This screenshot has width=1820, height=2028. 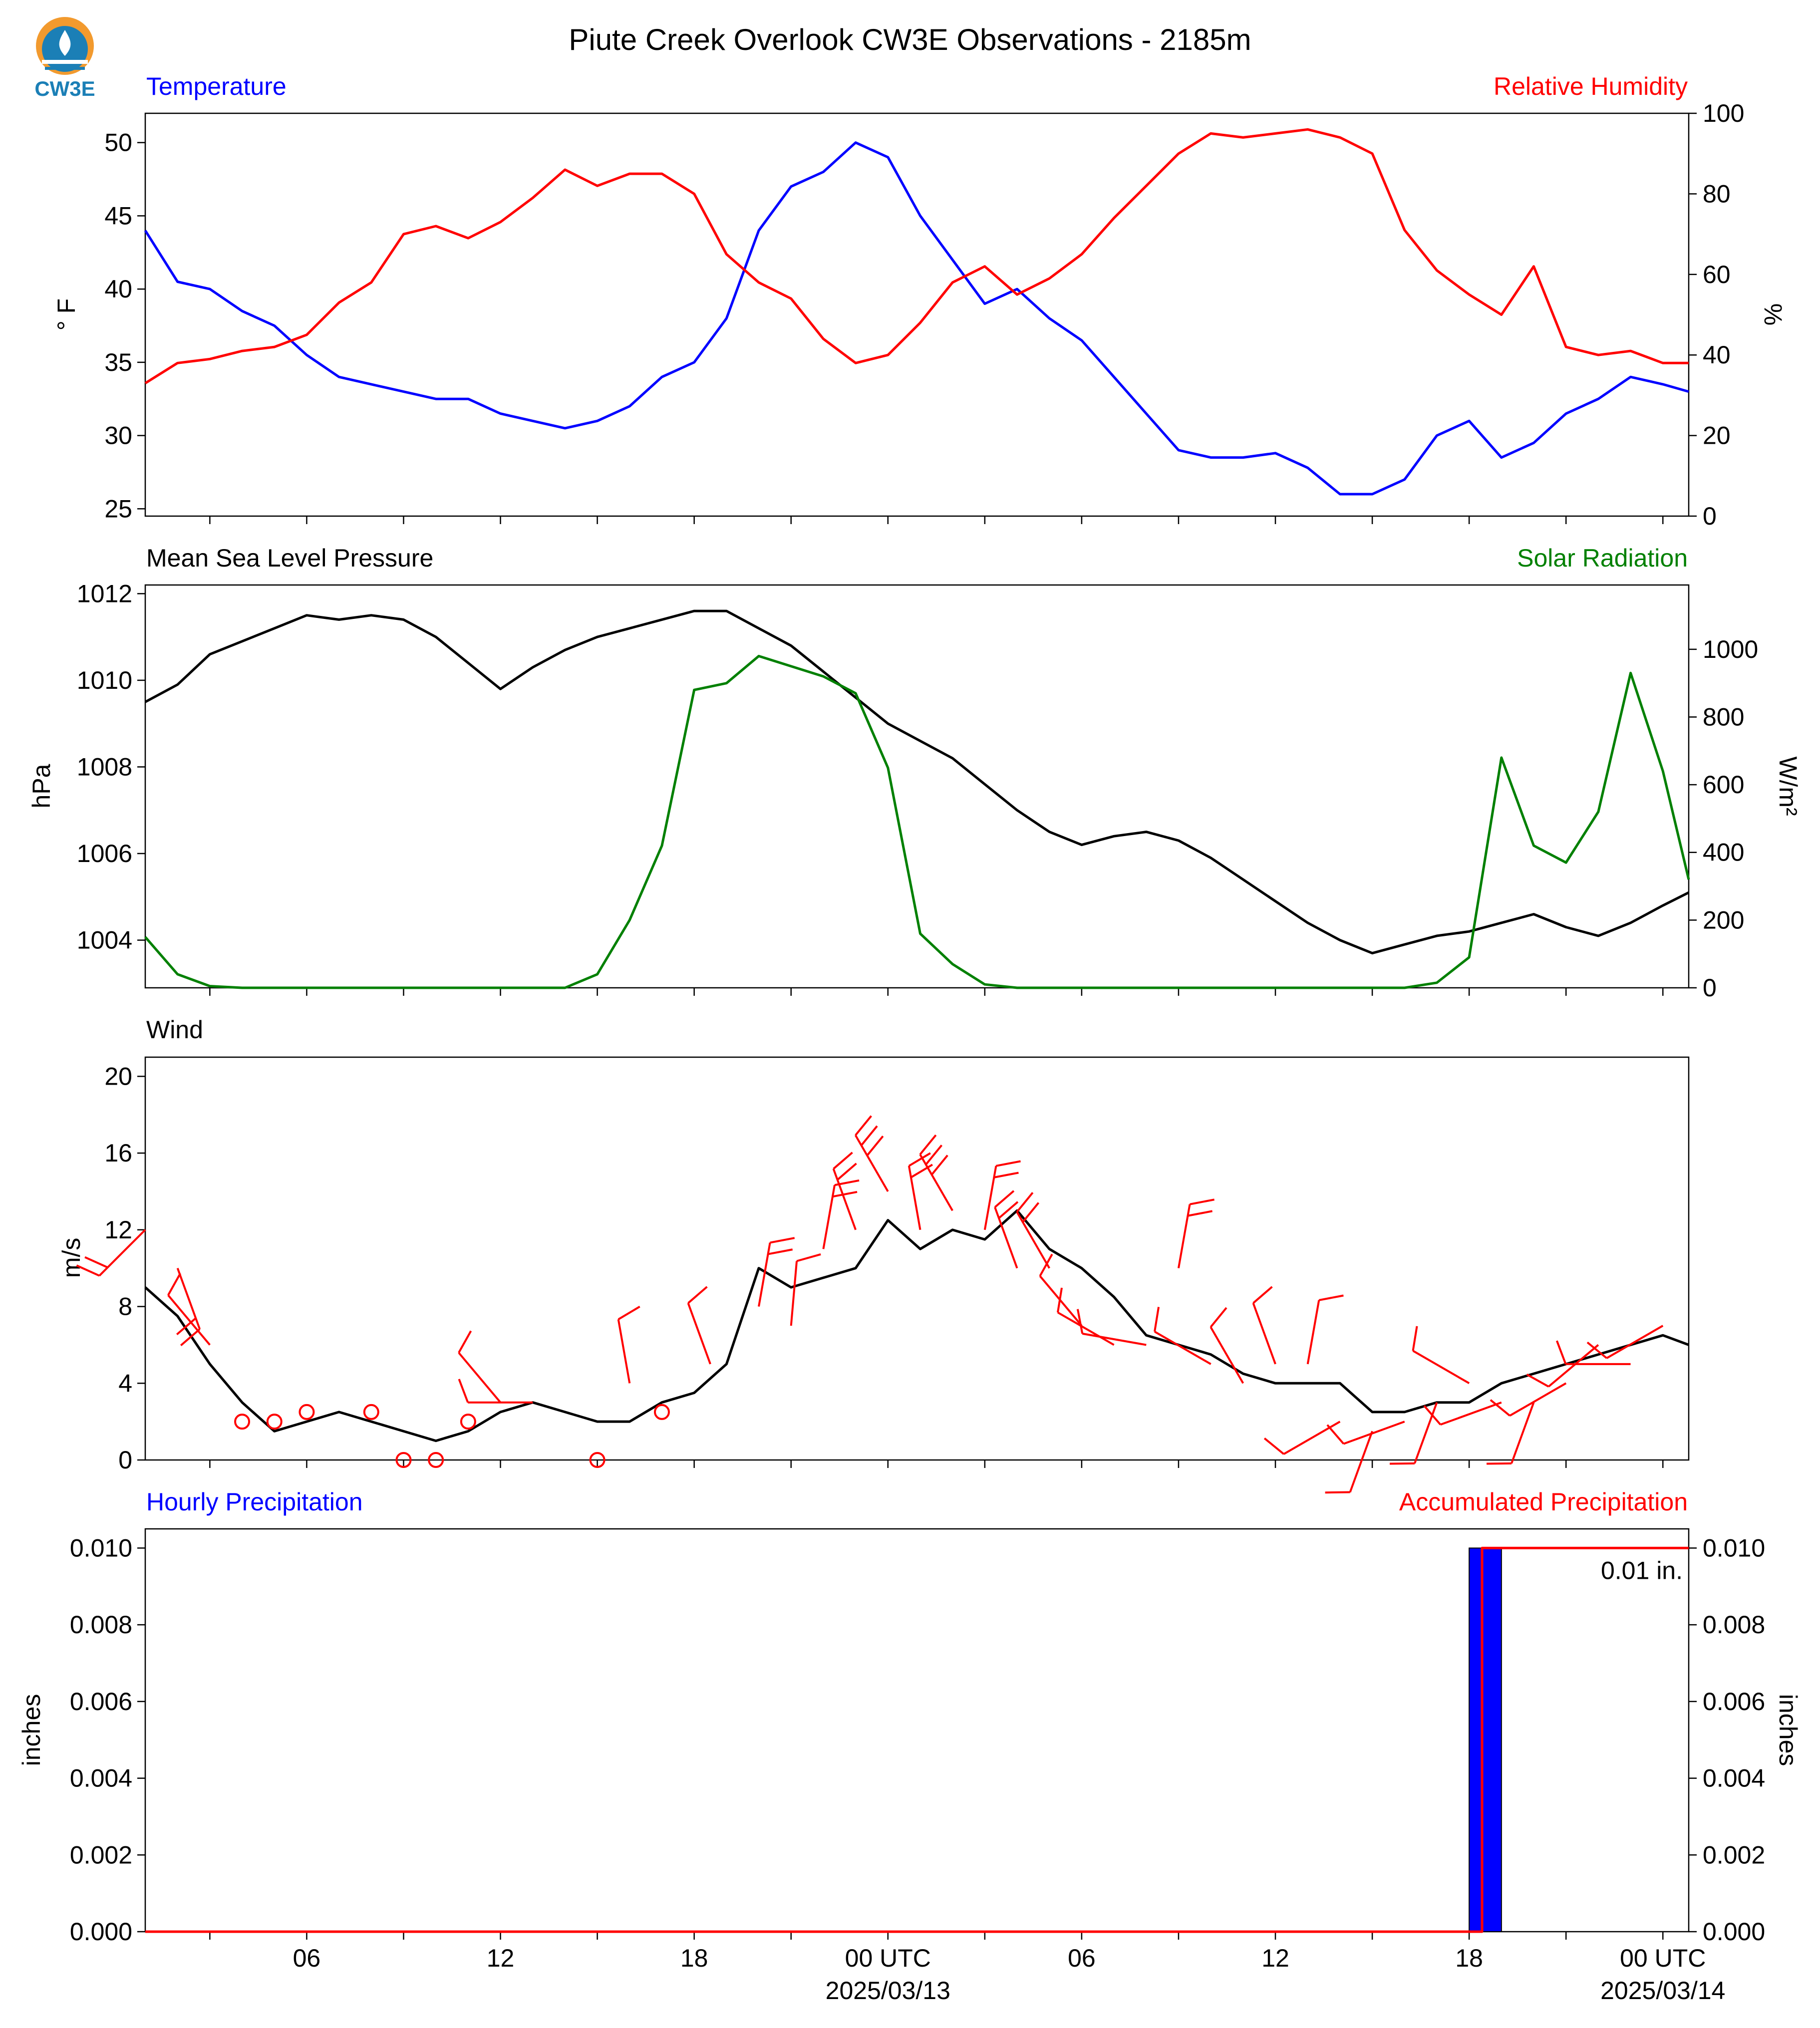 What do you see at coordinates (1543, 1502) in the screenshot?
I see `accumulated-precip-title: Accumulated Precipitation` at bounding box center [1543, 1502].